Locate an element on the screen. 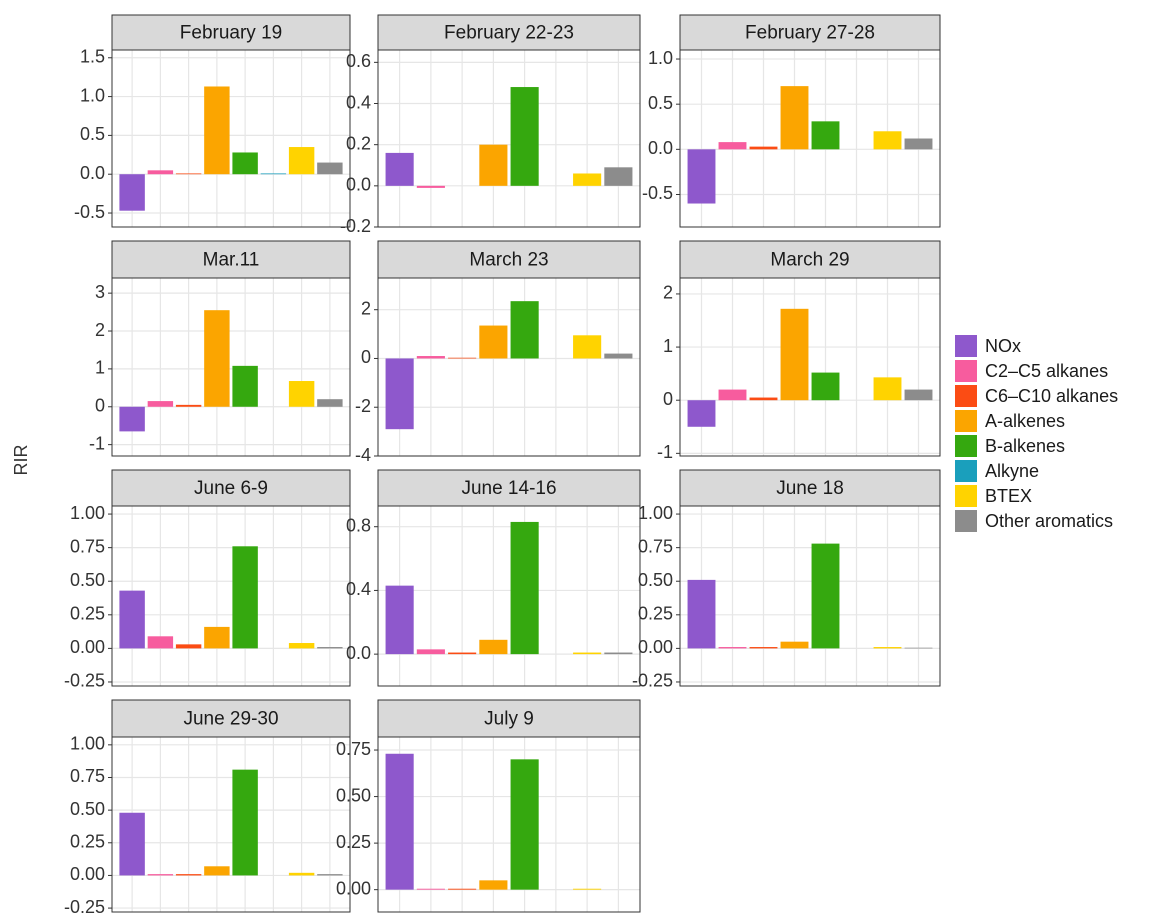 The image size is (1176, 915). legend-label: C2–C5 alkanes is located at coordinates (1046, 371).